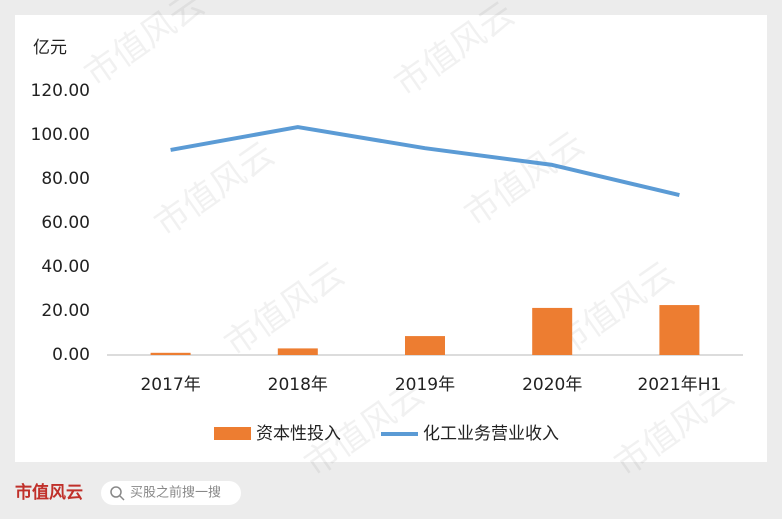  Describe the element at coordinates (425, 161) in the screenshot. I see `line` at that location.